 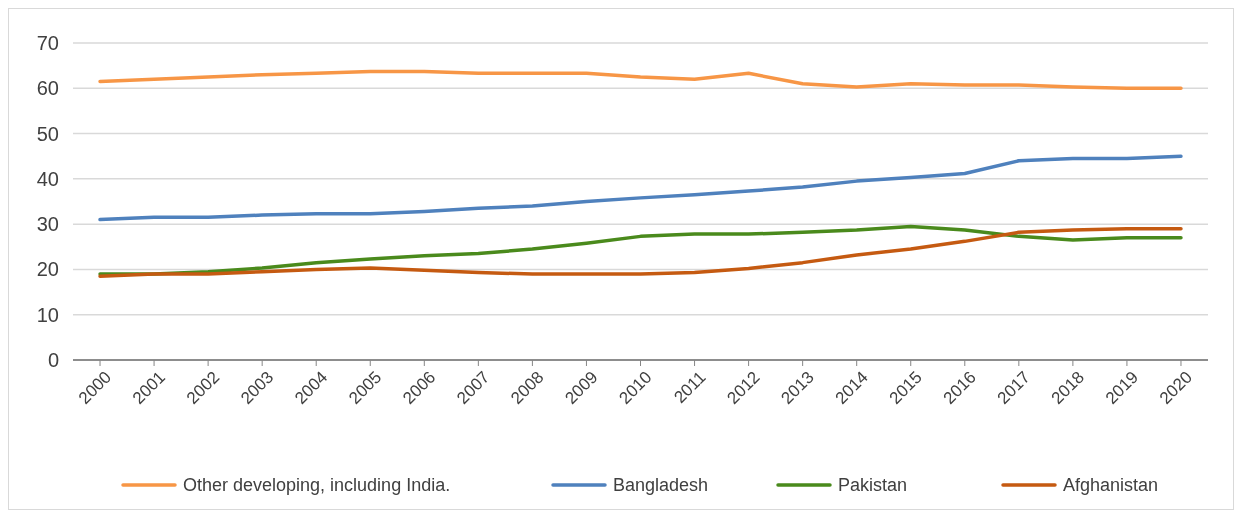 What do you see at coordinates (47, 88) in the screenshot?
I see `y-tick-label: 60` at bounding box center [47, 88].